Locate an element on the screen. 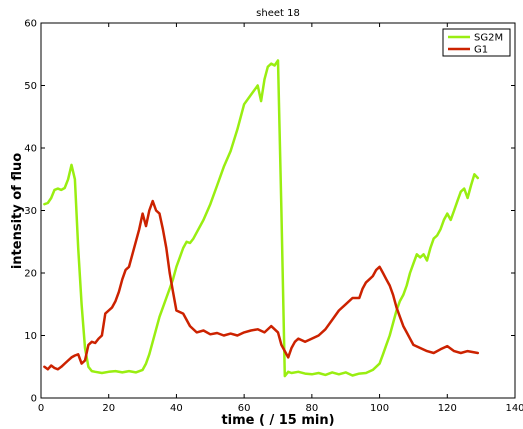 The width and height of the screenshot is (523, 429). x-tick-label: 0 is located at coordinates (41, 408).